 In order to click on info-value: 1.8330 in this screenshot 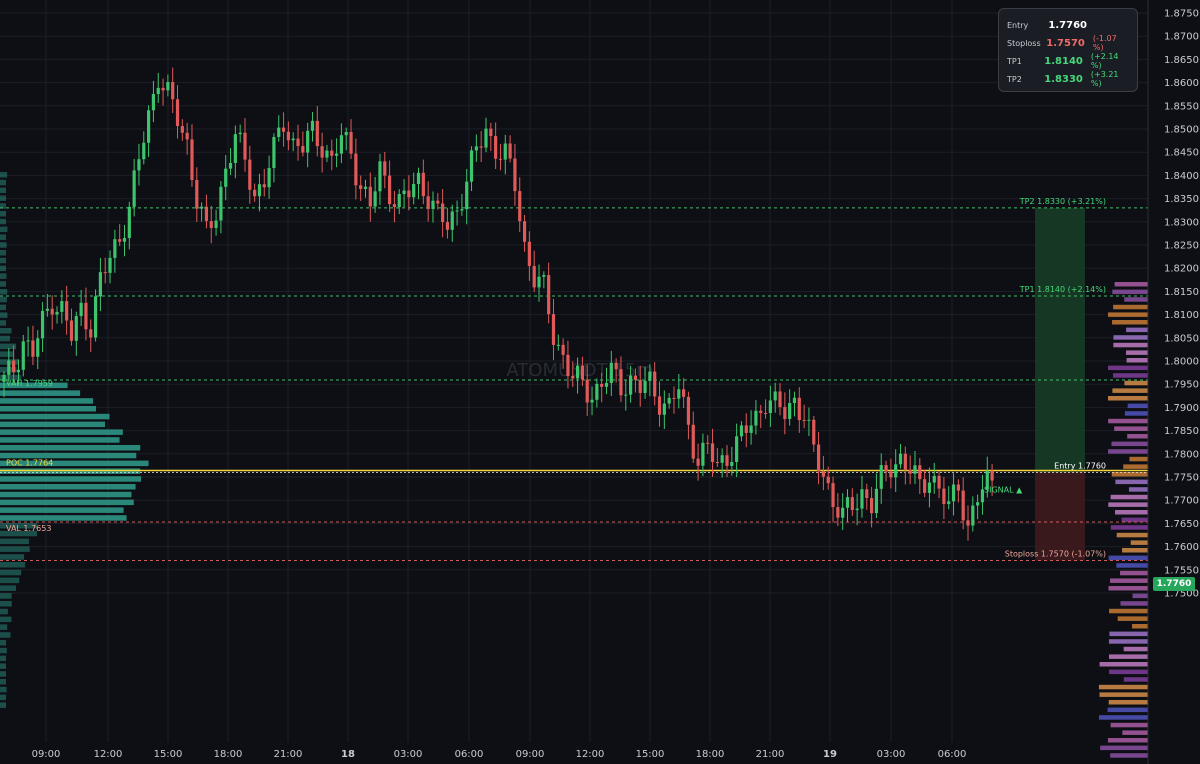, I will do `click(1063, 79)`.